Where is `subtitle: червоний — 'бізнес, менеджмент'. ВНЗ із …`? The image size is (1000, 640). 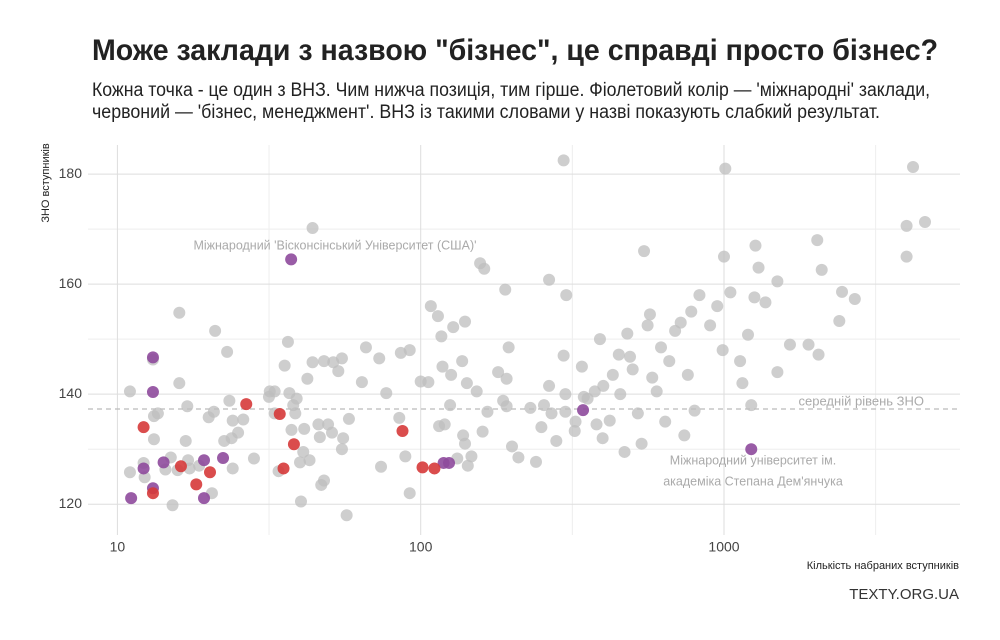 subtitle: червоний — 'бізнес, менеджмент'. ВНЗ із … is located at coordinates (486, 112).